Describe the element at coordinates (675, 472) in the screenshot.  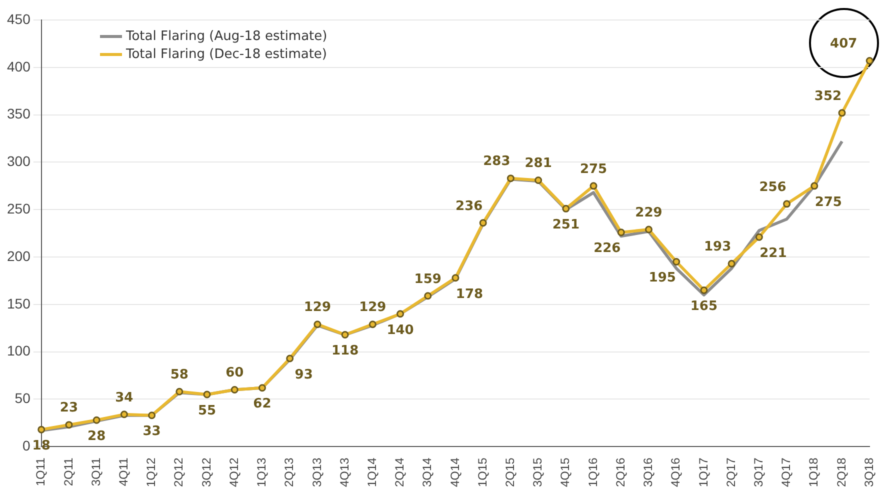
I see `x-tick-label: 4Q16` at that location.